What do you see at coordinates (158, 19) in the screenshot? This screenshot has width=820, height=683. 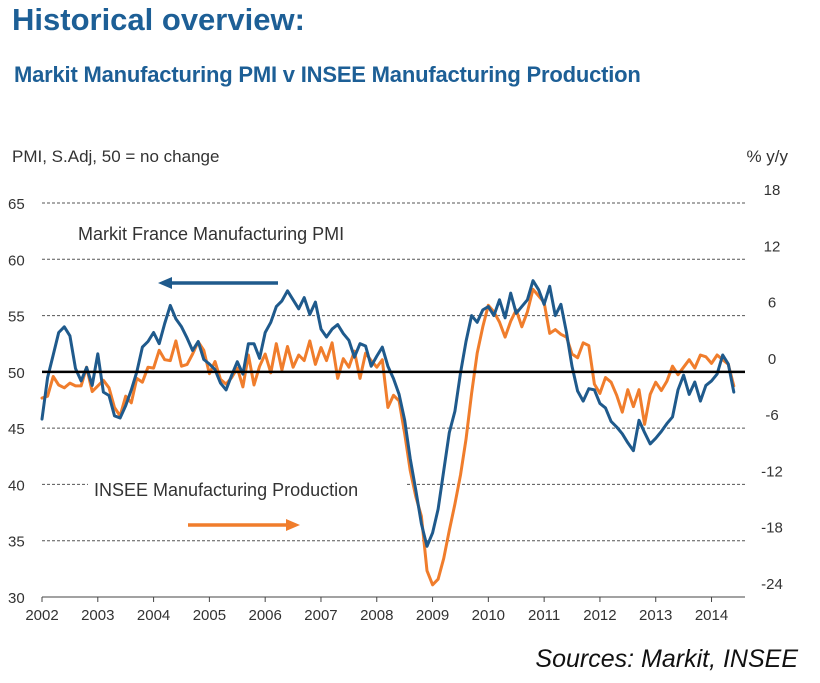 I see `page-title: Historical overview:` at bounding box center [158, 19].